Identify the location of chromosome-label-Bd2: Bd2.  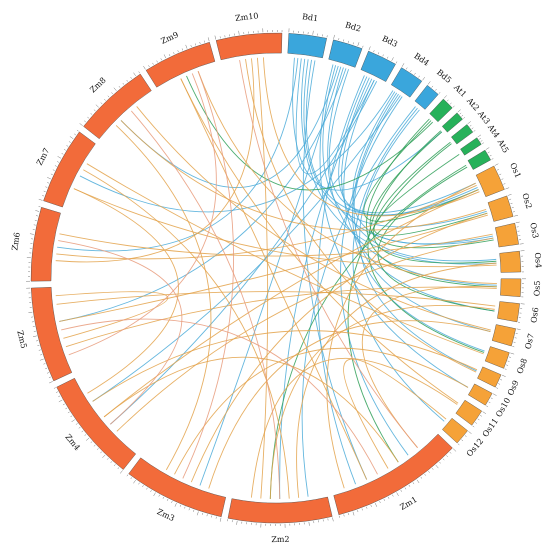
(353, 26).